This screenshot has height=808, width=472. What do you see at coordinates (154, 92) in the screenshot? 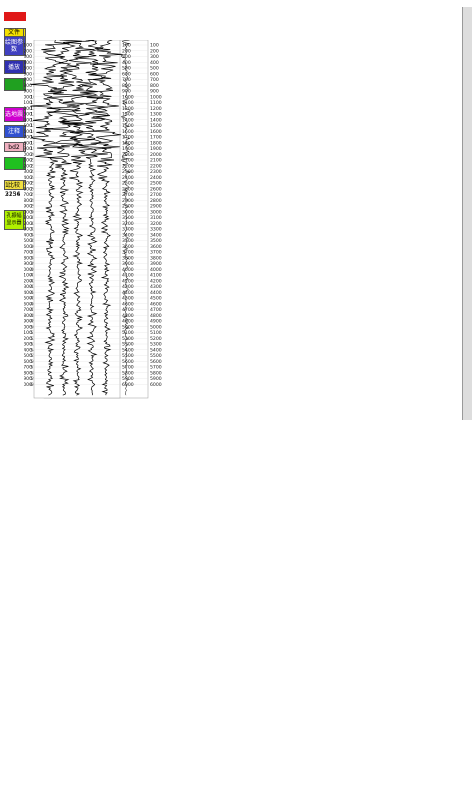
I see `depth-label-right: 900` at bounding box center [154, 92].